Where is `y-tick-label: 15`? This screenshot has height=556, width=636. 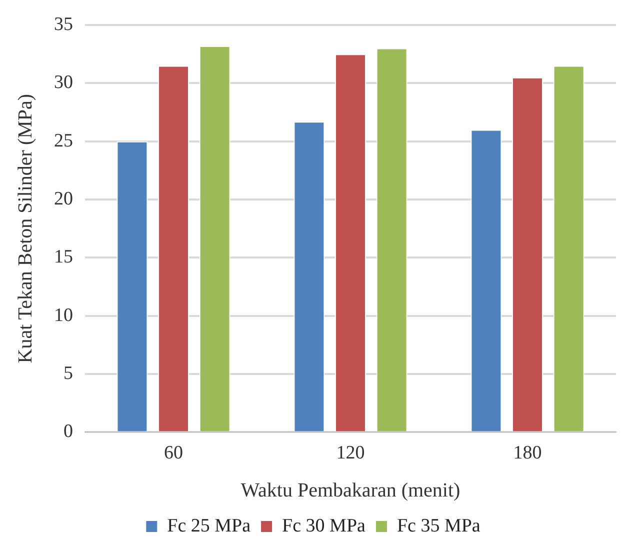 y-tick-label: 15 is located at coordinates (63, 257).